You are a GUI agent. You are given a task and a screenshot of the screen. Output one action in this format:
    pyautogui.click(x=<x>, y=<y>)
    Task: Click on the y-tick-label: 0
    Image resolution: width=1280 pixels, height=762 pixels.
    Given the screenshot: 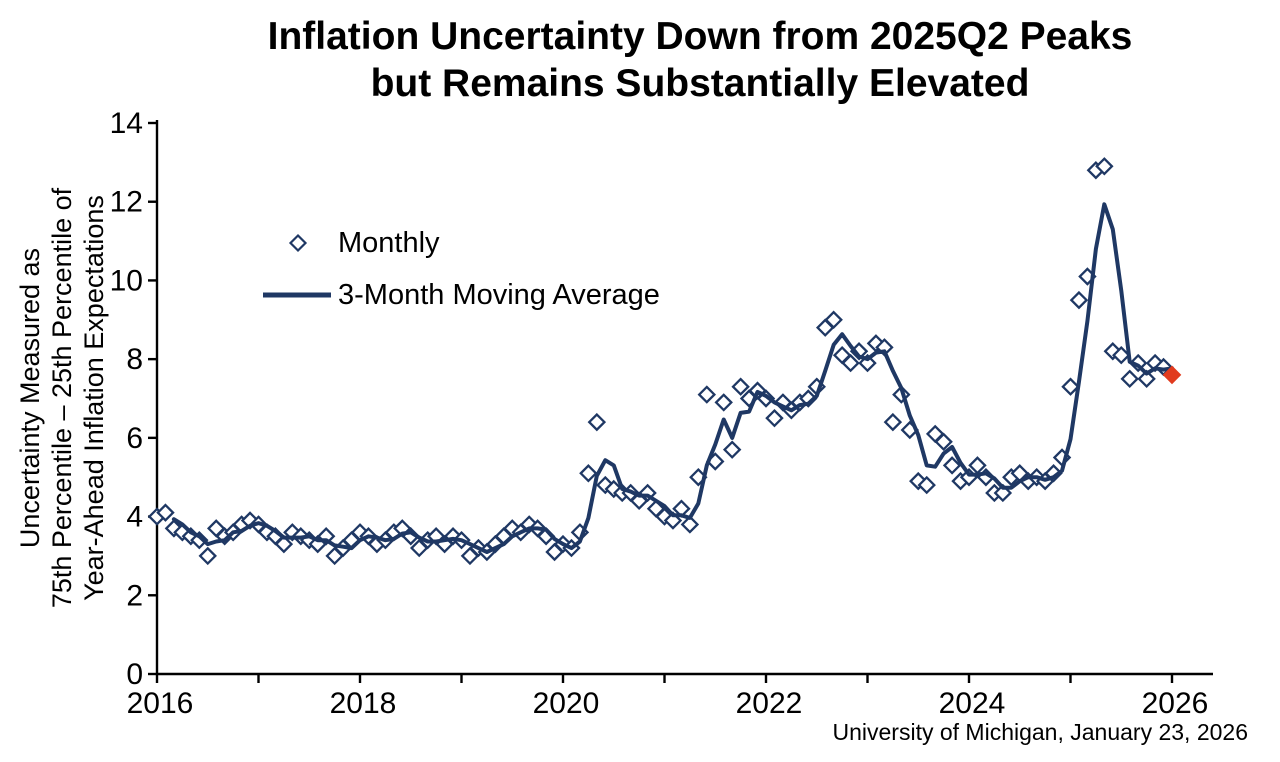 What is the action you would take?
    pyautogui.click(x=134, y=674)
    